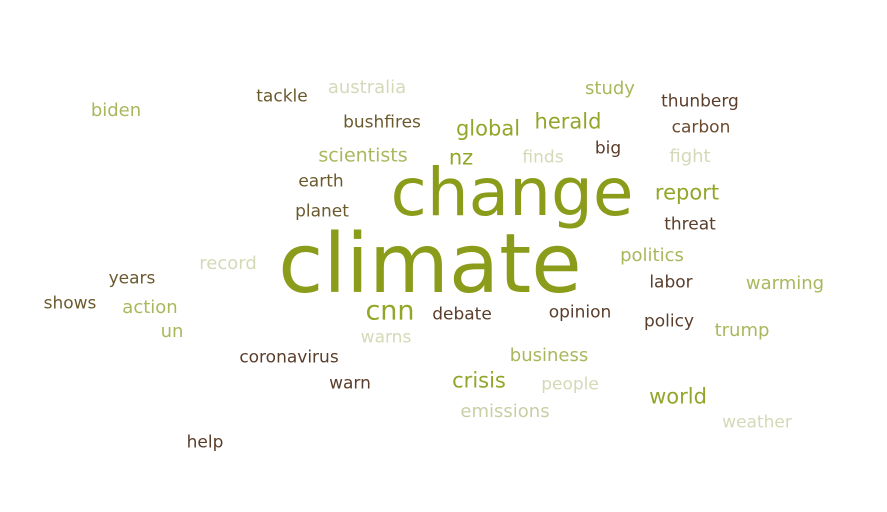 The width and height of the screenshot is (887, 512). What do you see at coordinates (701, 127) in the screenshot?
I see `word-carbon: carbon` at bounding box center [701, 127].